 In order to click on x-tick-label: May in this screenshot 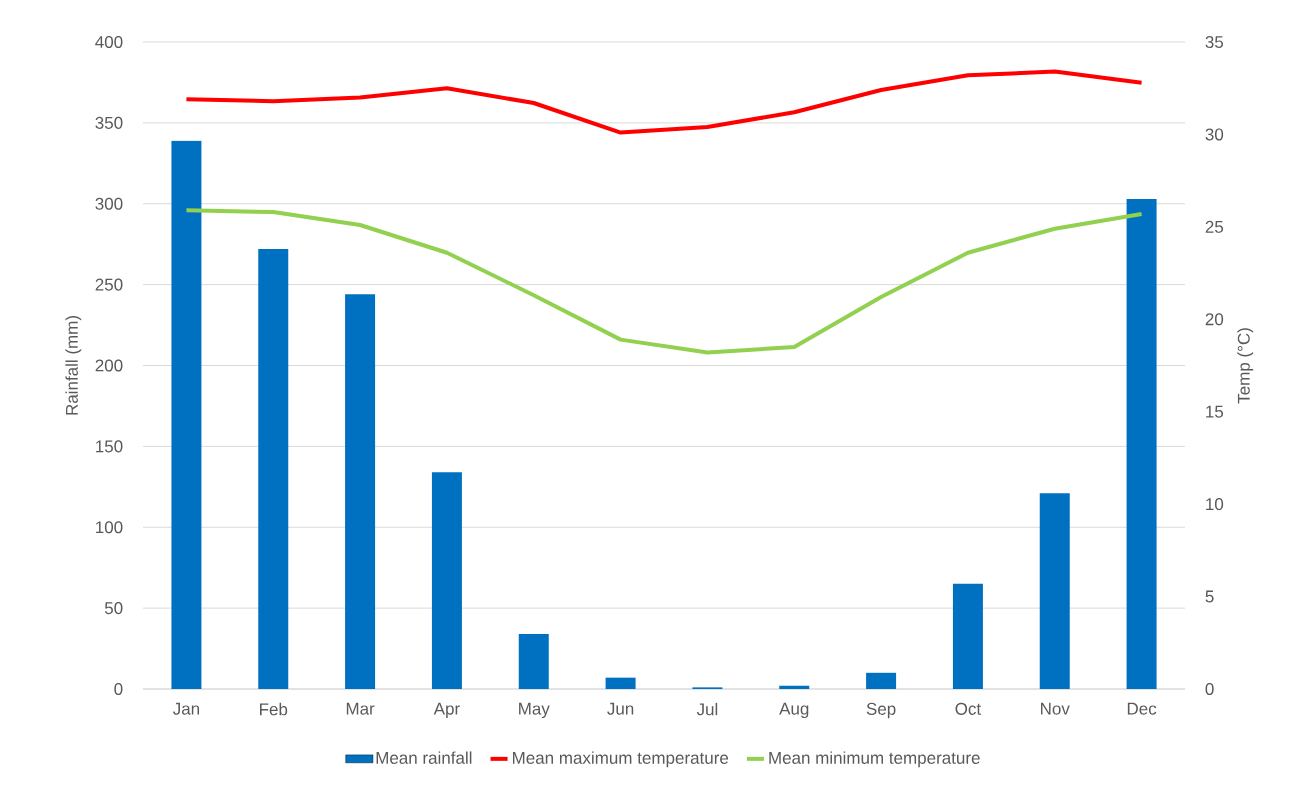, I will do `click(534, 710)`.